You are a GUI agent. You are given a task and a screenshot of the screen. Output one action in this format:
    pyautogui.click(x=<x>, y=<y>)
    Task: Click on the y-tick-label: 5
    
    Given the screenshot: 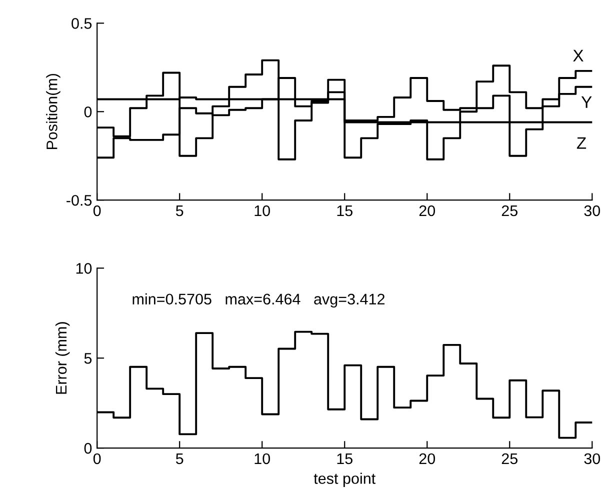 What is the action you would take?
    pyautogui.click(x=88, y=358)
    